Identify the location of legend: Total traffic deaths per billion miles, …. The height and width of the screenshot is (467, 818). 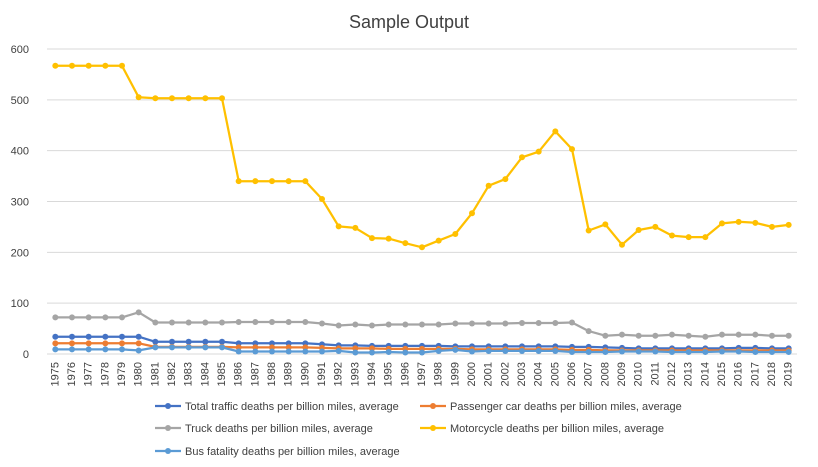
(418, 429).